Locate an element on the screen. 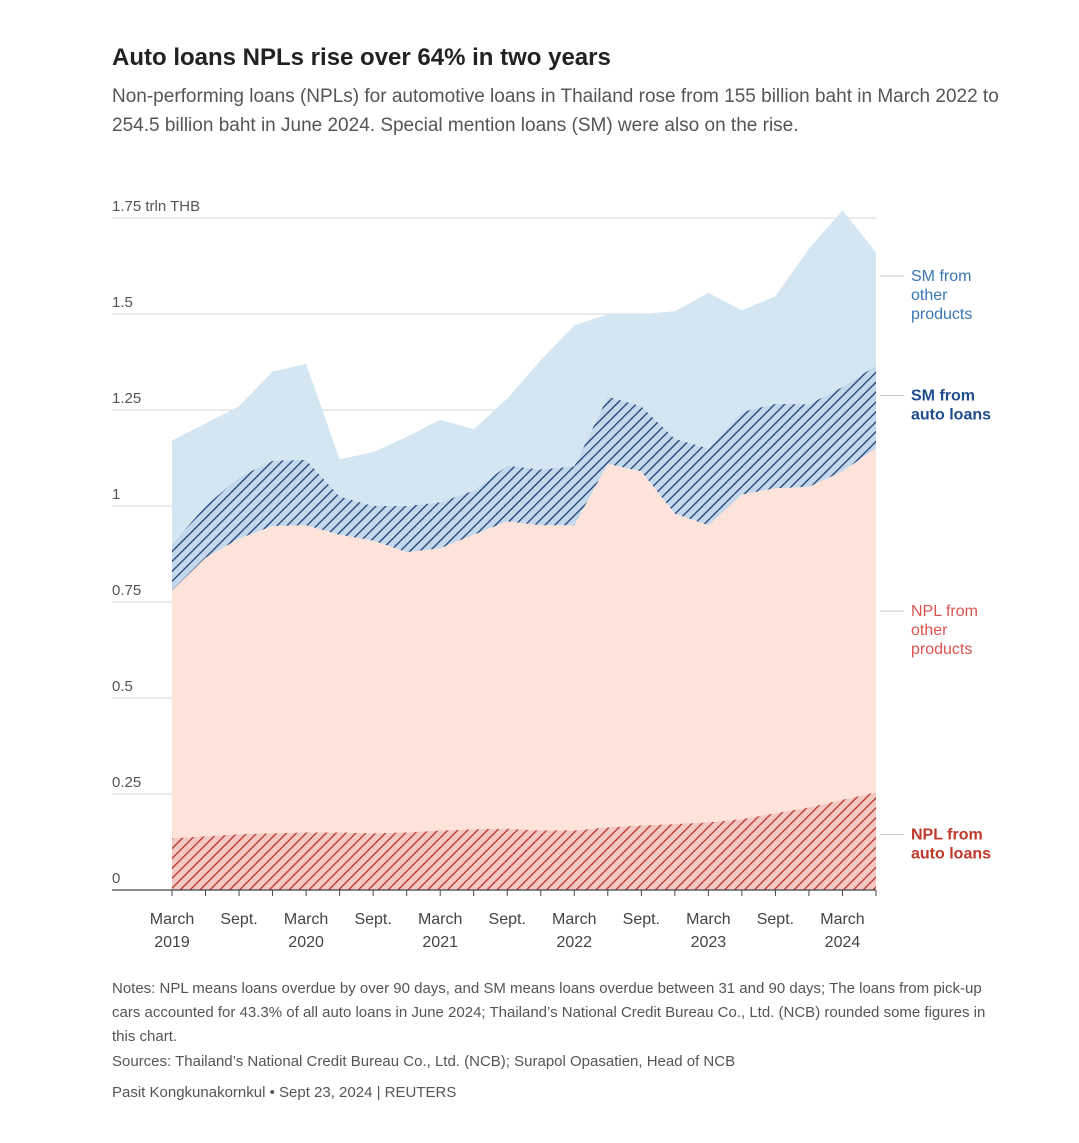 Image resolution: width=1079 pixels, height=1143 pixels. x-tick-year-0: 2019 is located at coordinates (172, 942).